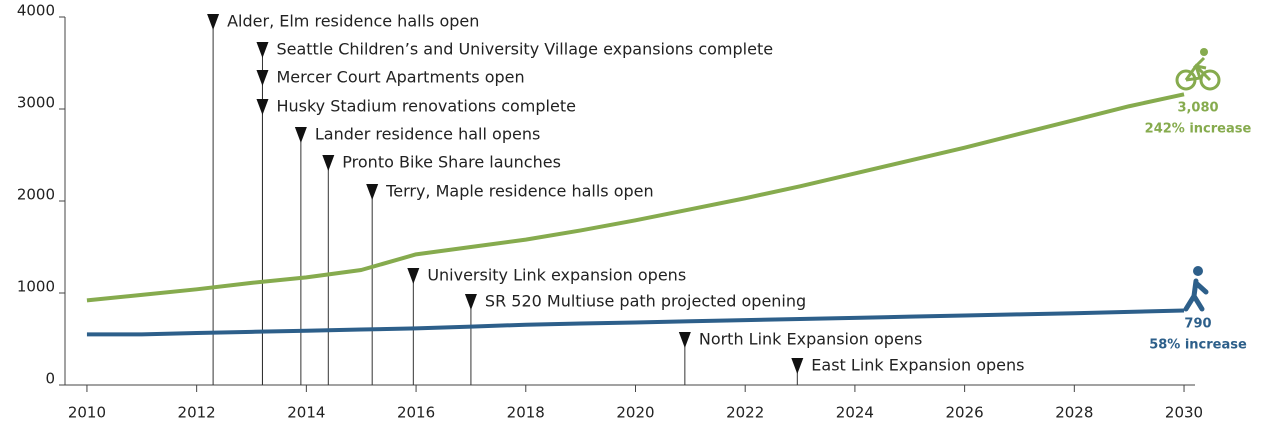 The height and width of the screenshot is (428, 1266). What do you see at coordinates (36, 11) in the screenshot?
I see `y-tick-label: 4000` at bounding box center [36, 11].